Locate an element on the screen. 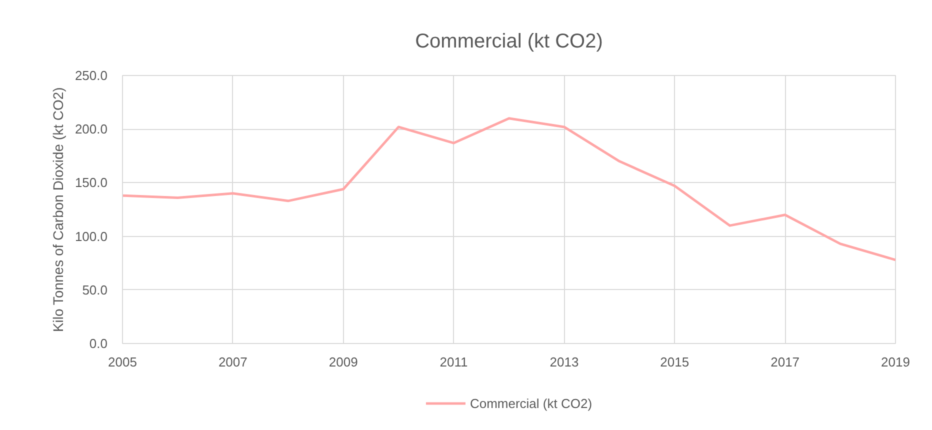  x-tick-label: 2019 is located at coordinates (895, 362).